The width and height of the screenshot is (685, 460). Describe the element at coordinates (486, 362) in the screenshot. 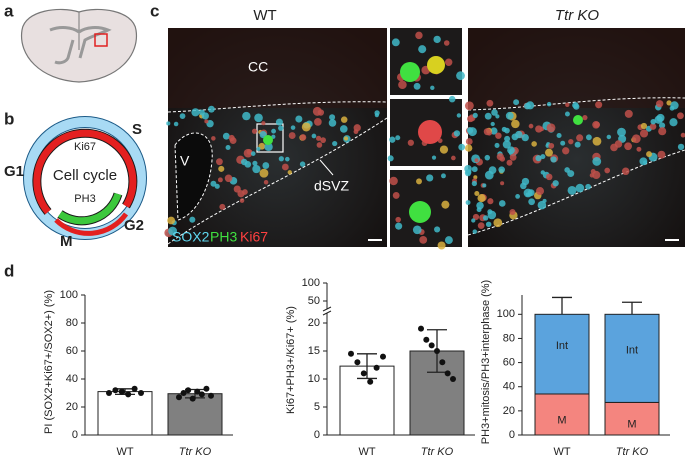

I see `y-axis-label: PH3+mitosis/PH3+interphase (%)` at that location.